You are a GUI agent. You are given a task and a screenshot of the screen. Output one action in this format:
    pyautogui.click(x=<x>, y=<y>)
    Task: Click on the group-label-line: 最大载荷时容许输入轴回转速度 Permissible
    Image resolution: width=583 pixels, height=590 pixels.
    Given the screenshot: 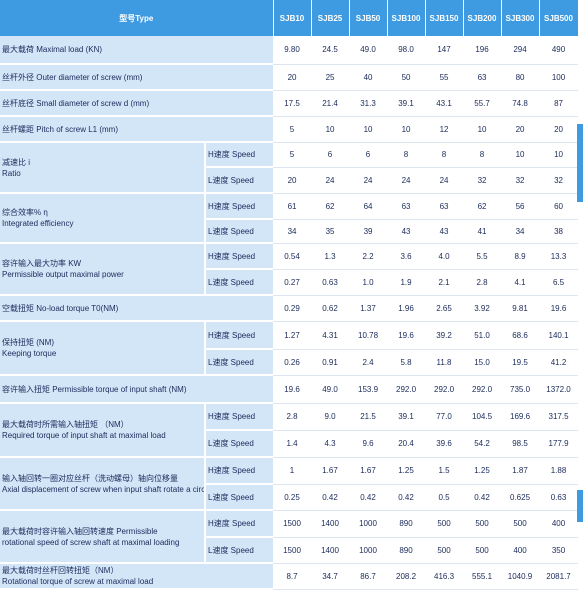 What is the action you would take?
    pyautogui.click(x=80, y=531)
    